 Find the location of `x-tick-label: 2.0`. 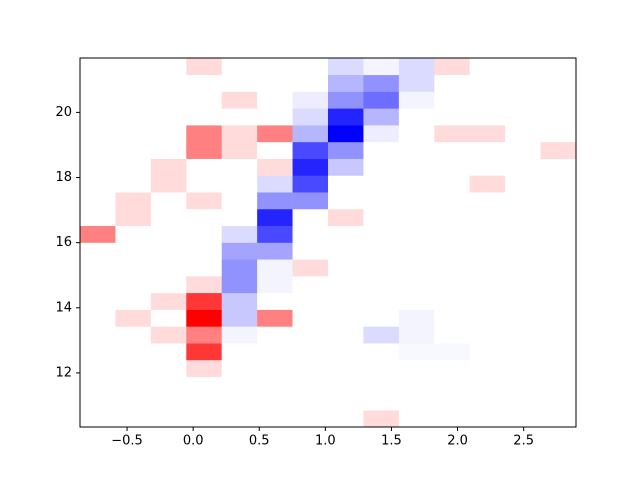

x-tick-label: 2.0 is located at coordinates (457, 441).